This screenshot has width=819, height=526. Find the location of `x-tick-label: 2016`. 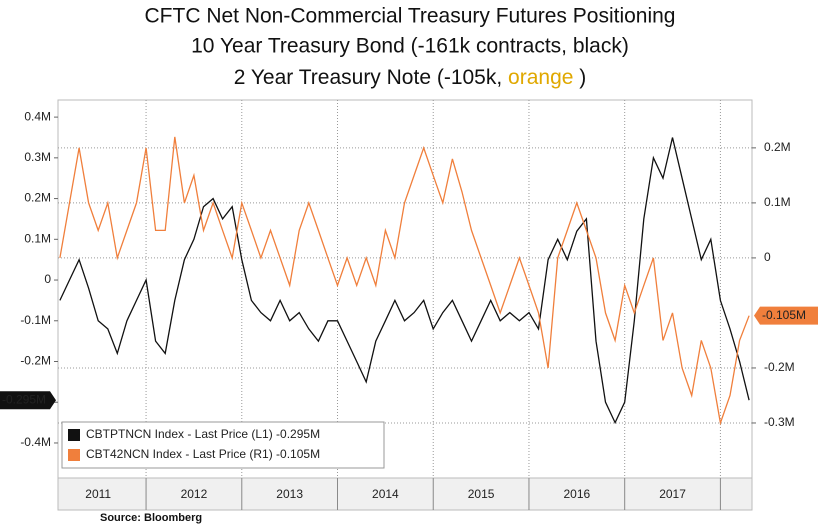

x-tick-label: 2016 is located at coordinates (576, 494).